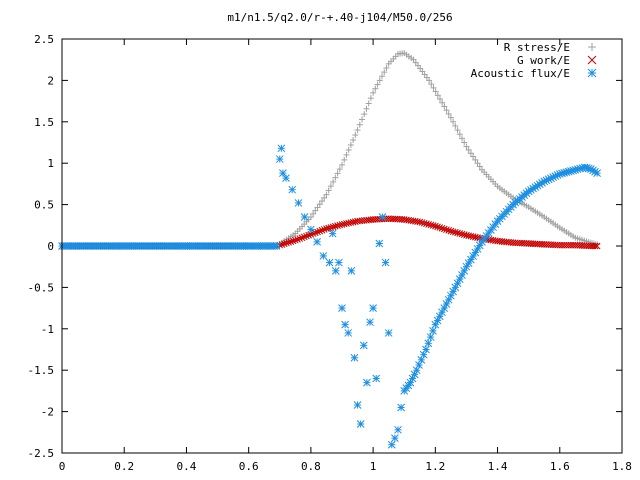 This screenshot has height=480, width=640. Describe the element at coordinates (47, 412) in the screenshot. I see `y-tick-label: -2` at that location.